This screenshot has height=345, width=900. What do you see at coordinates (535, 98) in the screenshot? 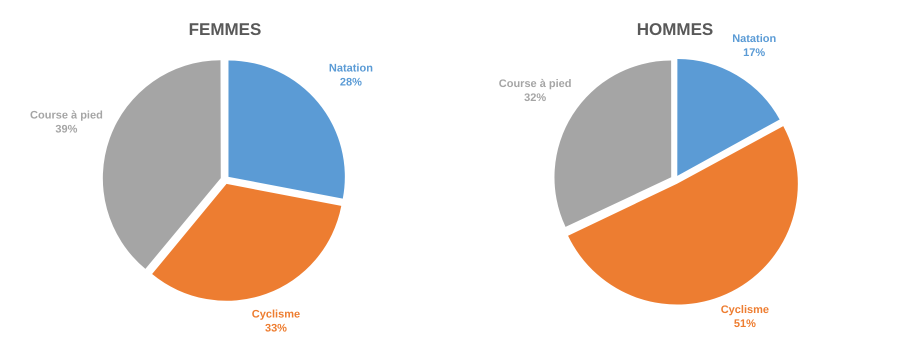
I see `data-label: 32%` at bounding box center [535, 98].